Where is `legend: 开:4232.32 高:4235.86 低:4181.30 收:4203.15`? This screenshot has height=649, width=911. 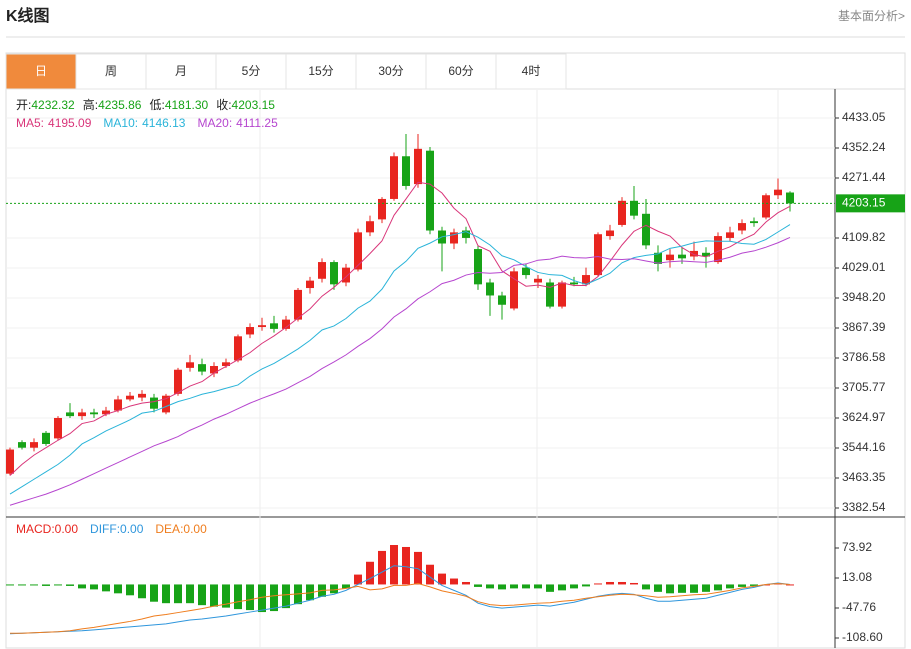 legend: 开:4232.32 高:4235.86 低:4181.30 收:4203.15 is located at coordinates (145, 104).